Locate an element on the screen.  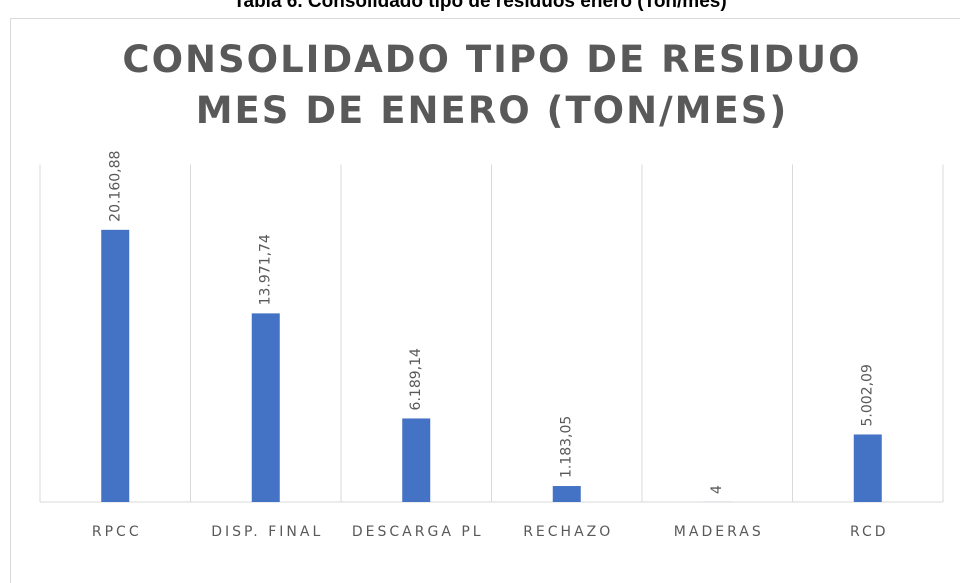
x-tick-label: DESCARGA PL is located at coordinates (417, 532).